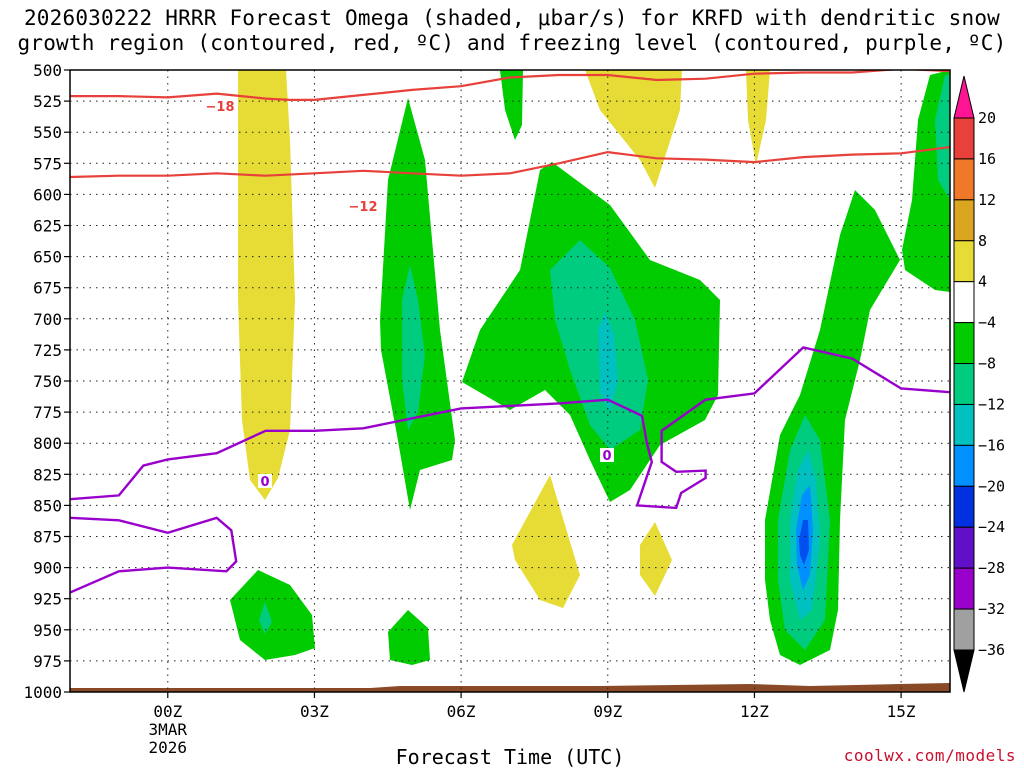 This screenshot has height=769, width=1024. I want to click on y-tick-label-750: 750, so click(47, 381).